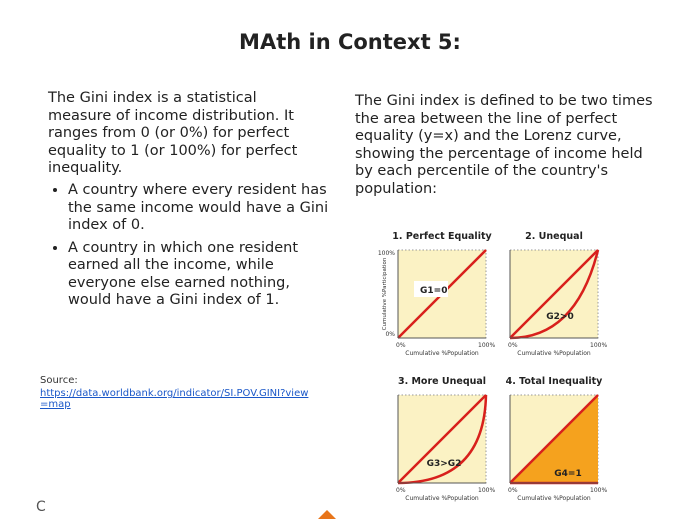 This screenshot has height=519, width=700. I want to click on nav-triangle, so click(327, 514).